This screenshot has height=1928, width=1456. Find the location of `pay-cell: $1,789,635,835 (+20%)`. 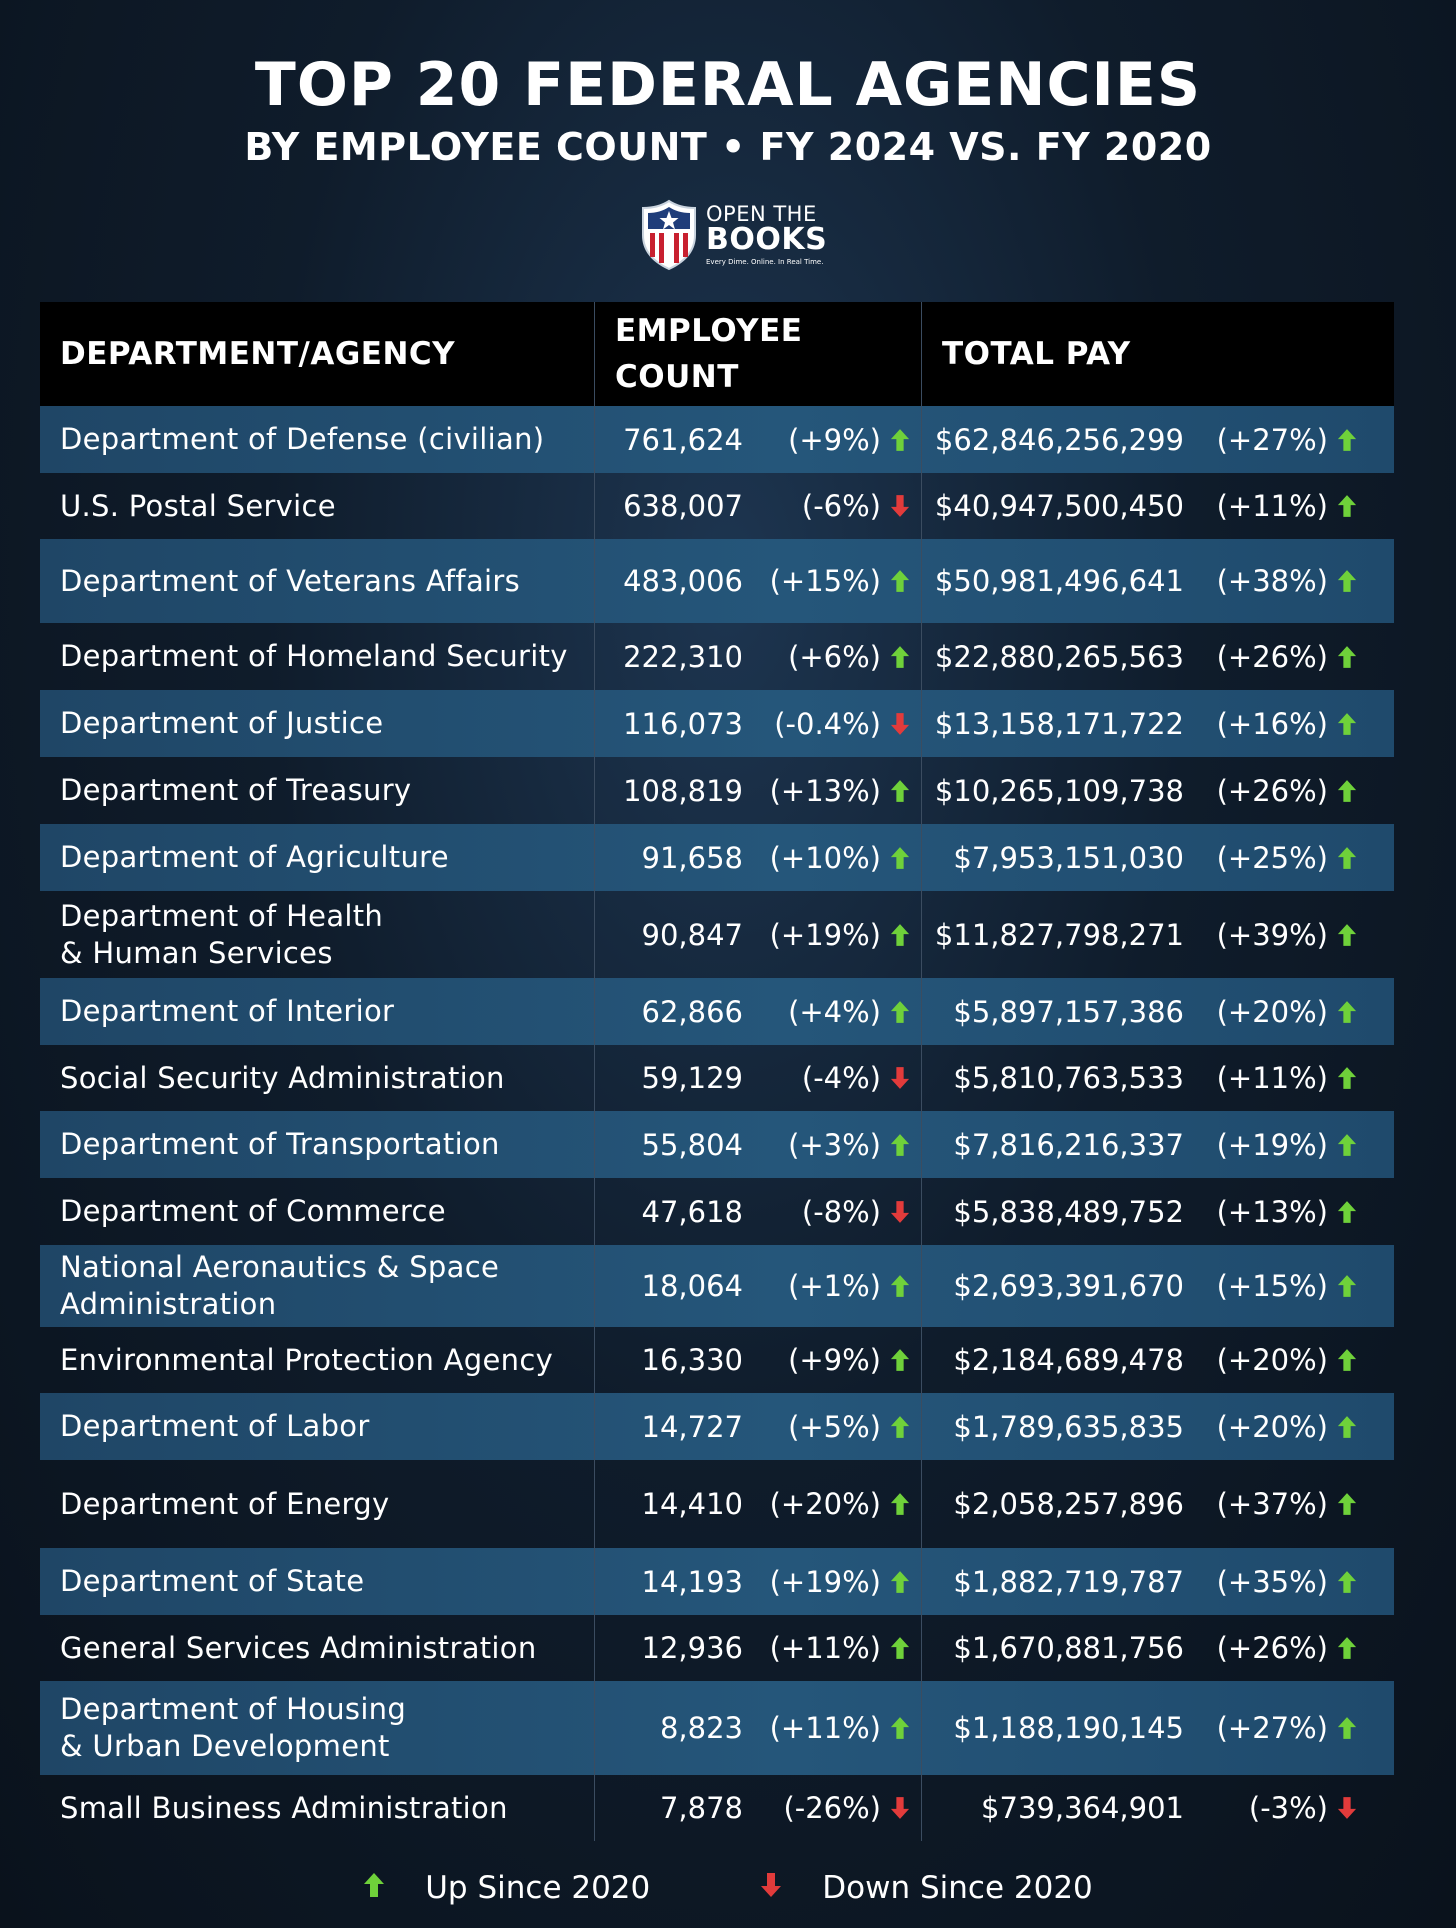

pay-cell: $1,789,635,835 (+20%) is located at coordinates (1158, 1426).